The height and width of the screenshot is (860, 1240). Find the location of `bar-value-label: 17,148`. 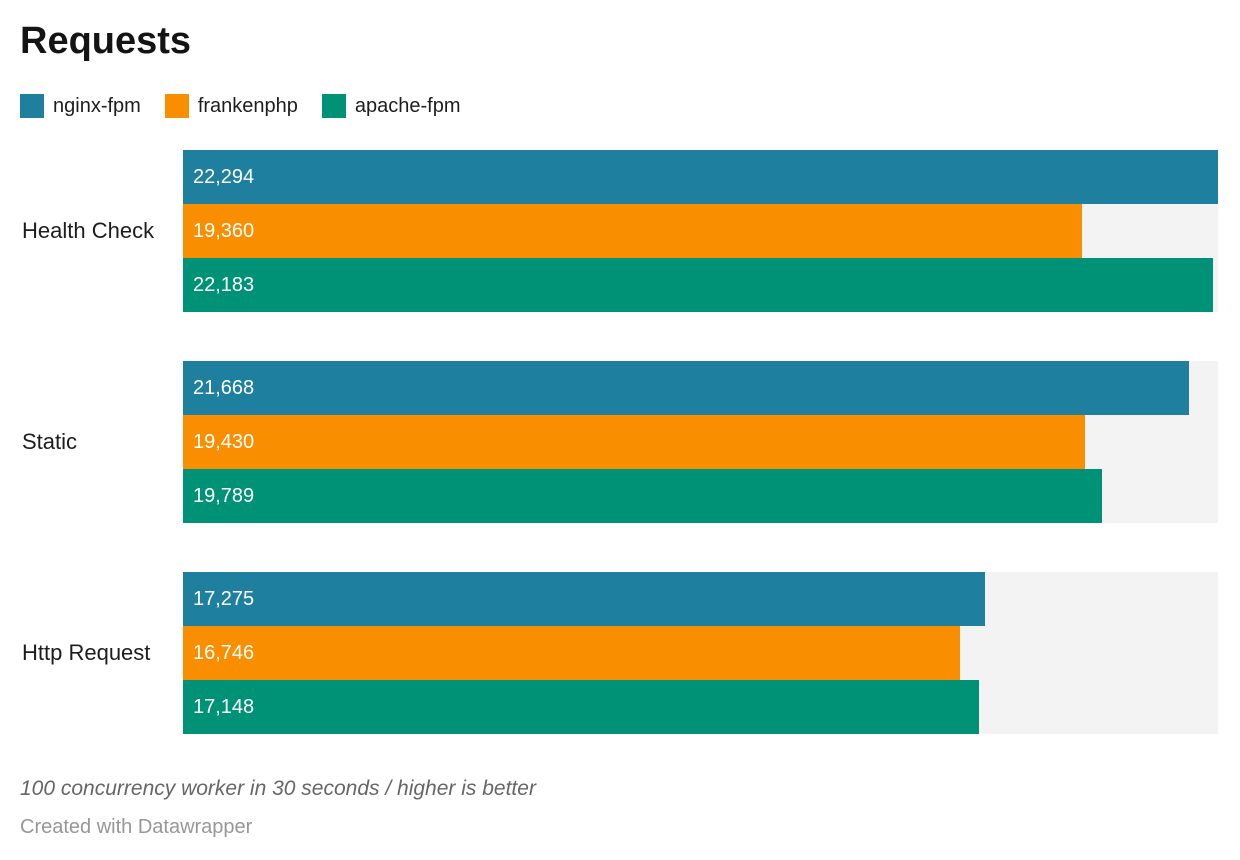

bar-value-label: 17,148 is located at coordinates (224, 707).